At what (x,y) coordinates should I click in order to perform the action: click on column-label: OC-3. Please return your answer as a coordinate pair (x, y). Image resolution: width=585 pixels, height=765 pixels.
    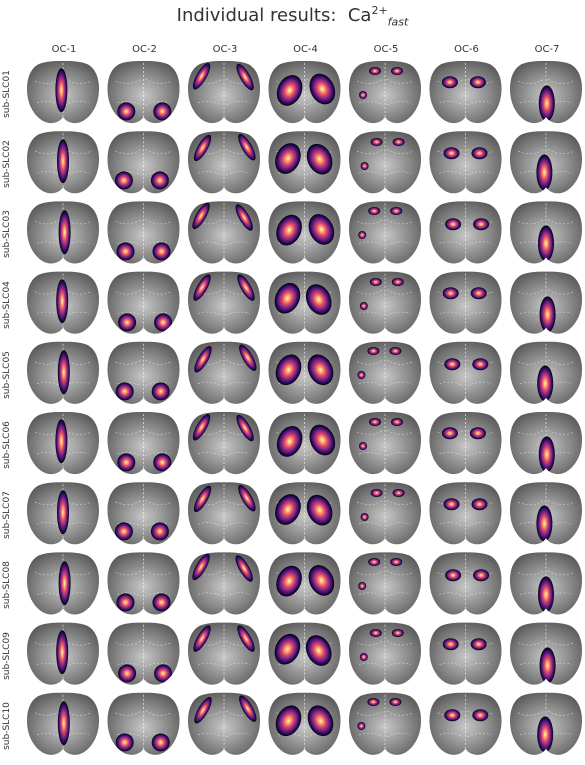
    Looking at the image, I should click on (225, 49).